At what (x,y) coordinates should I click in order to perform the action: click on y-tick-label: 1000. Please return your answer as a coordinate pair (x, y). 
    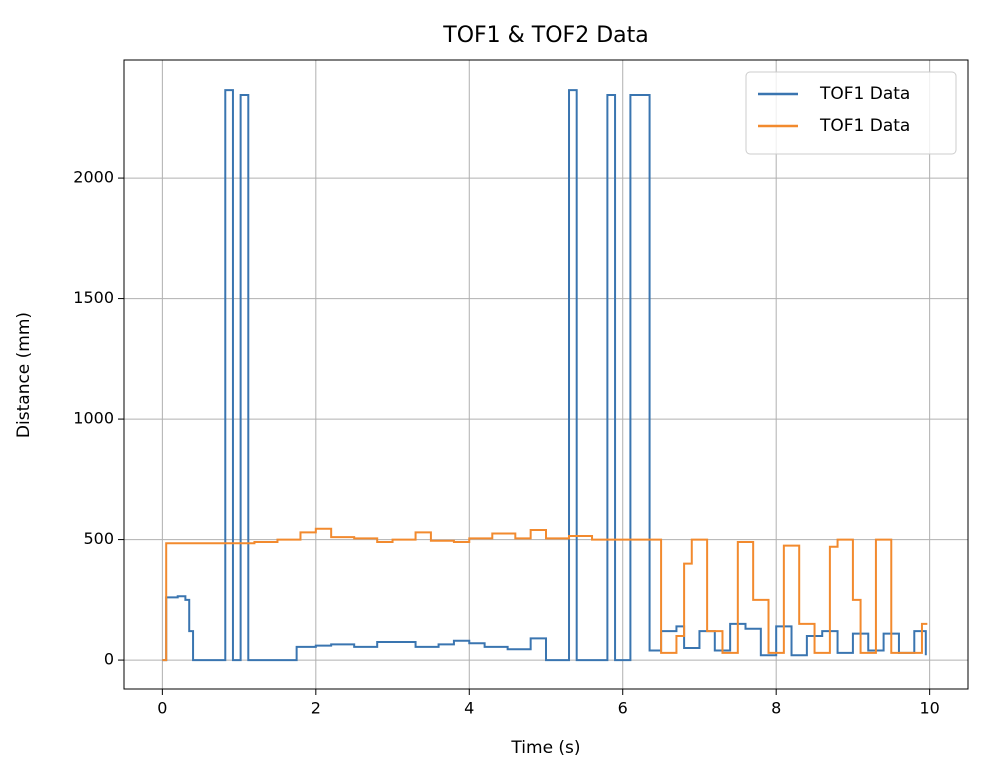
    Looking at the image, I should click on (93, 418).